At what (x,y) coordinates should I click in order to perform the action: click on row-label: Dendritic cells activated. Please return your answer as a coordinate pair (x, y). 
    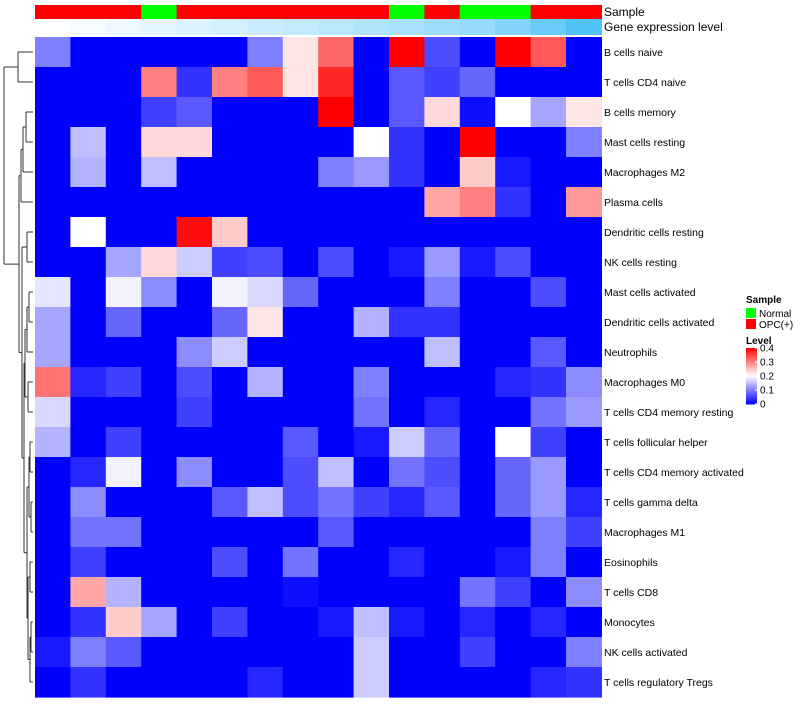
    Looking at the image, I should click on (659, 323).